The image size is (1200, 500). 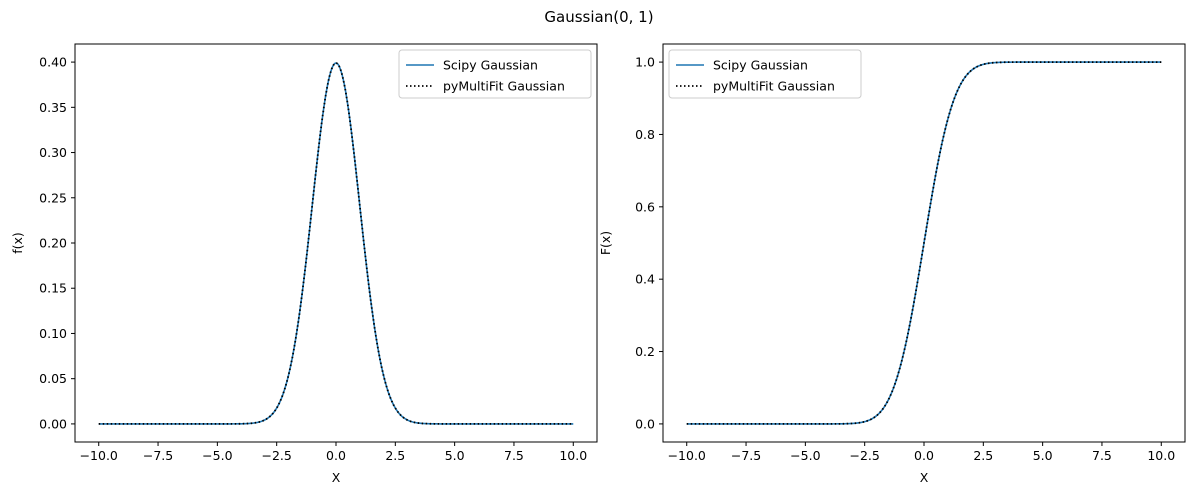 What do you see at coordinates (645, 206) in the screenshot?
I see `y-tick-label: 0.6` at bounding box center [645, 206].